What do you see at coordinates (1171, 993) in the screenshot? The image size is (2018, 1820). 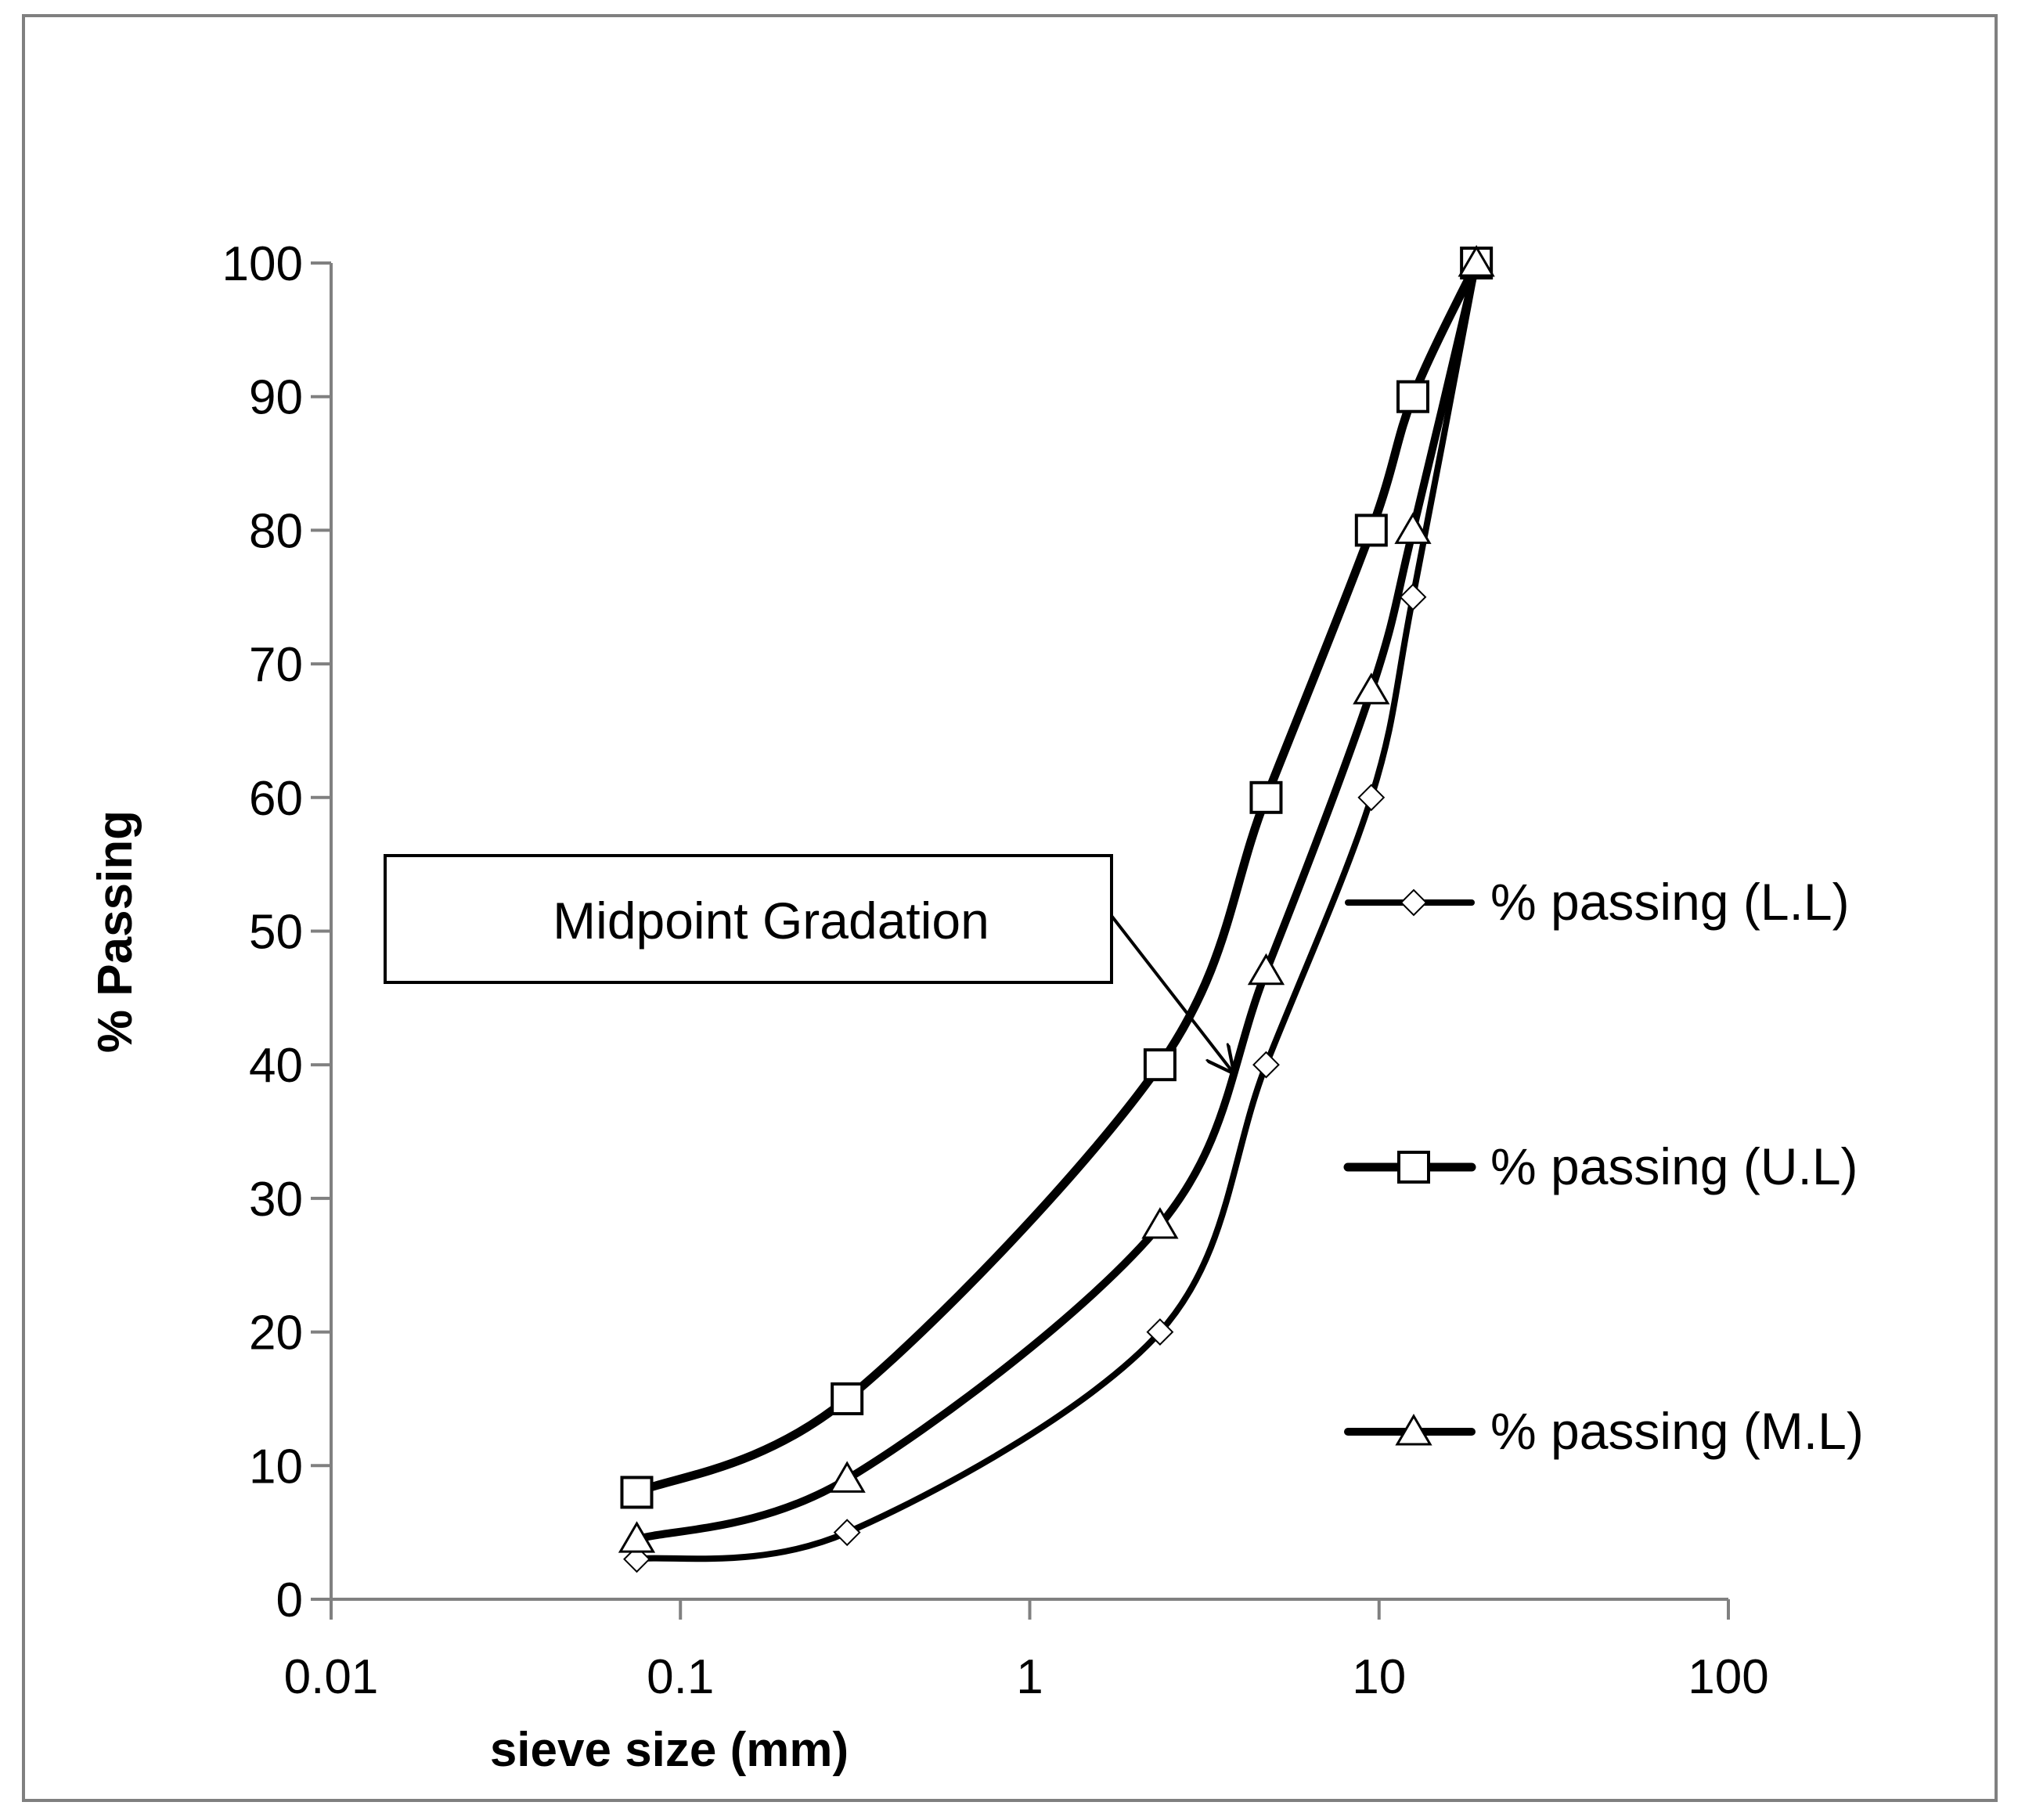 I see `callout-arrow` at bounding box center [1171, 993].